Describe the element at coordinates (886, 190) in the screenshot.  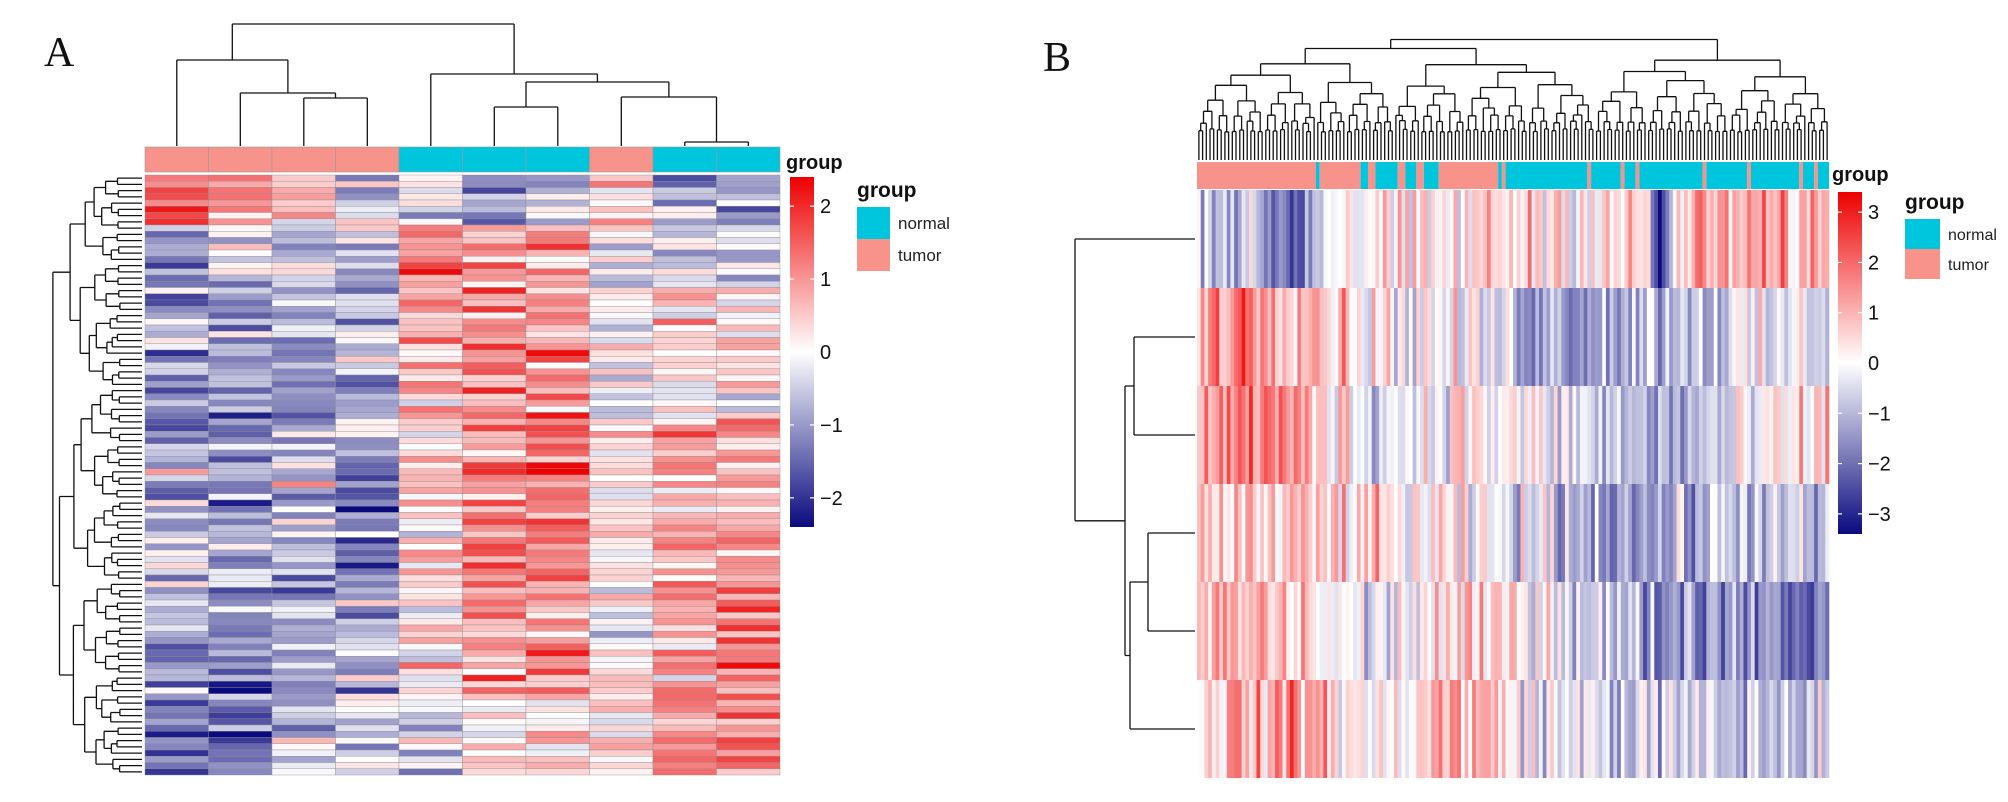
I see `a-legend-title: group` at that location.